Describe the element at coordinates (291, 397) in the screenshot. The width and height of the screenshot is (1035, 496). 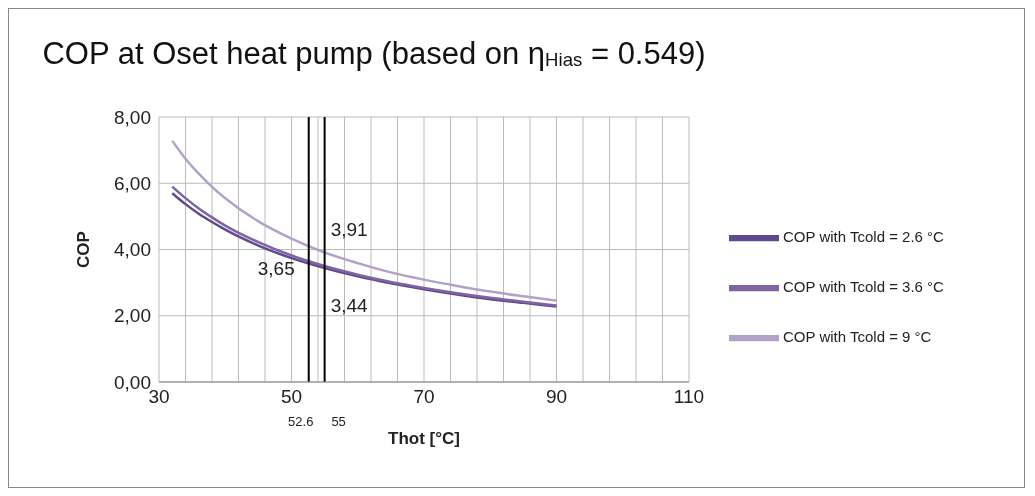
I see `x-tick-label: 50` at that location.